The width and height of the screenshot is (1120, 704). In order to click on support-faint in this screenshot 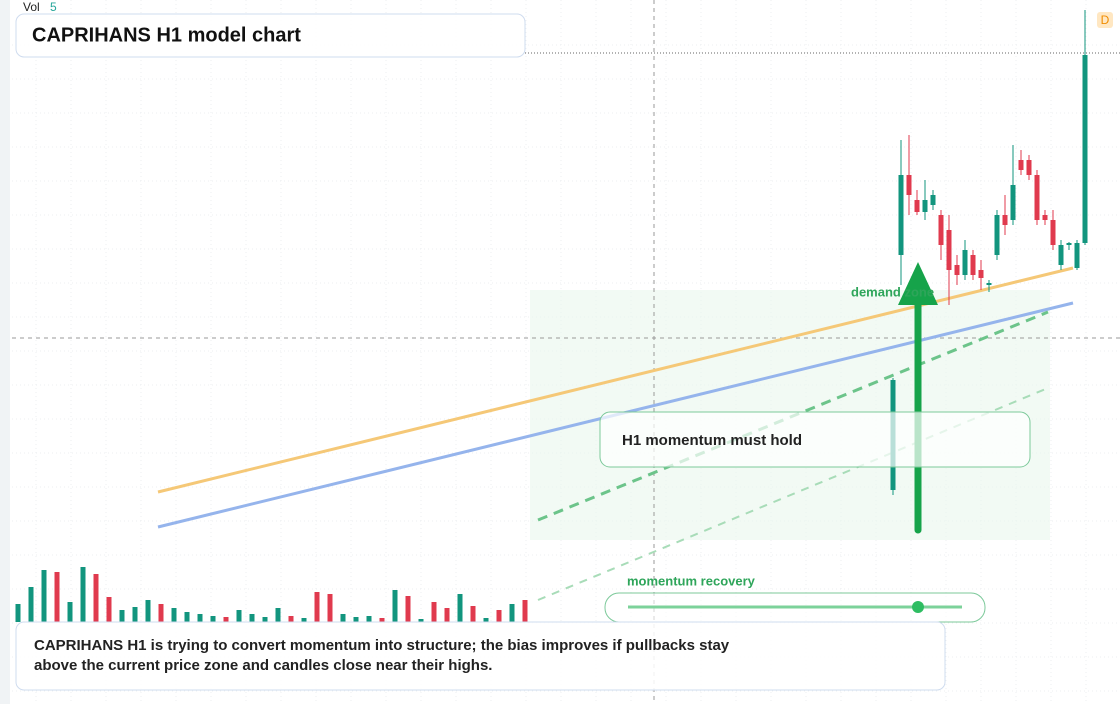, I will do `click(793, 494)`.